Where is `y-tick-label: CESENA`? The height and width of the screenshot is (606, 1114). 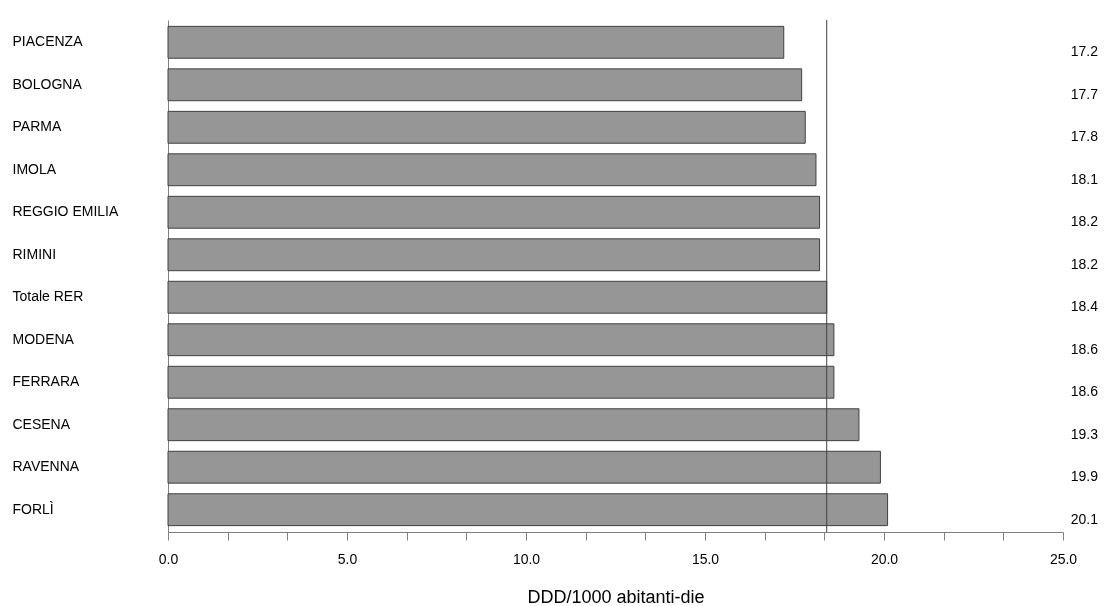
y-tick-label: CESENA is located at coordinates (41, 423).